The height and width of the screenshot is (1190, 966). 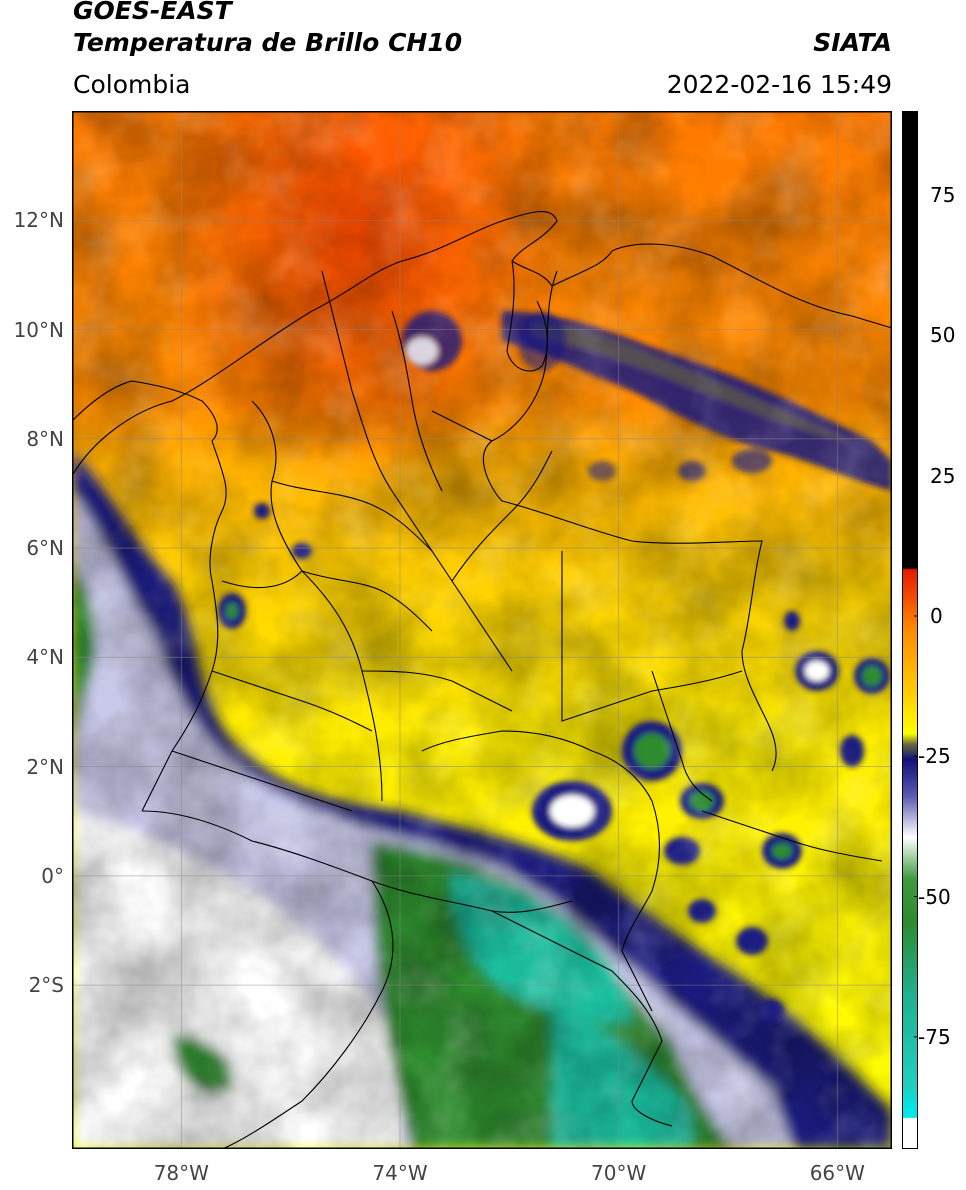 I want to click on lat-tick-label: 12°N, so click(x=38, y=220).